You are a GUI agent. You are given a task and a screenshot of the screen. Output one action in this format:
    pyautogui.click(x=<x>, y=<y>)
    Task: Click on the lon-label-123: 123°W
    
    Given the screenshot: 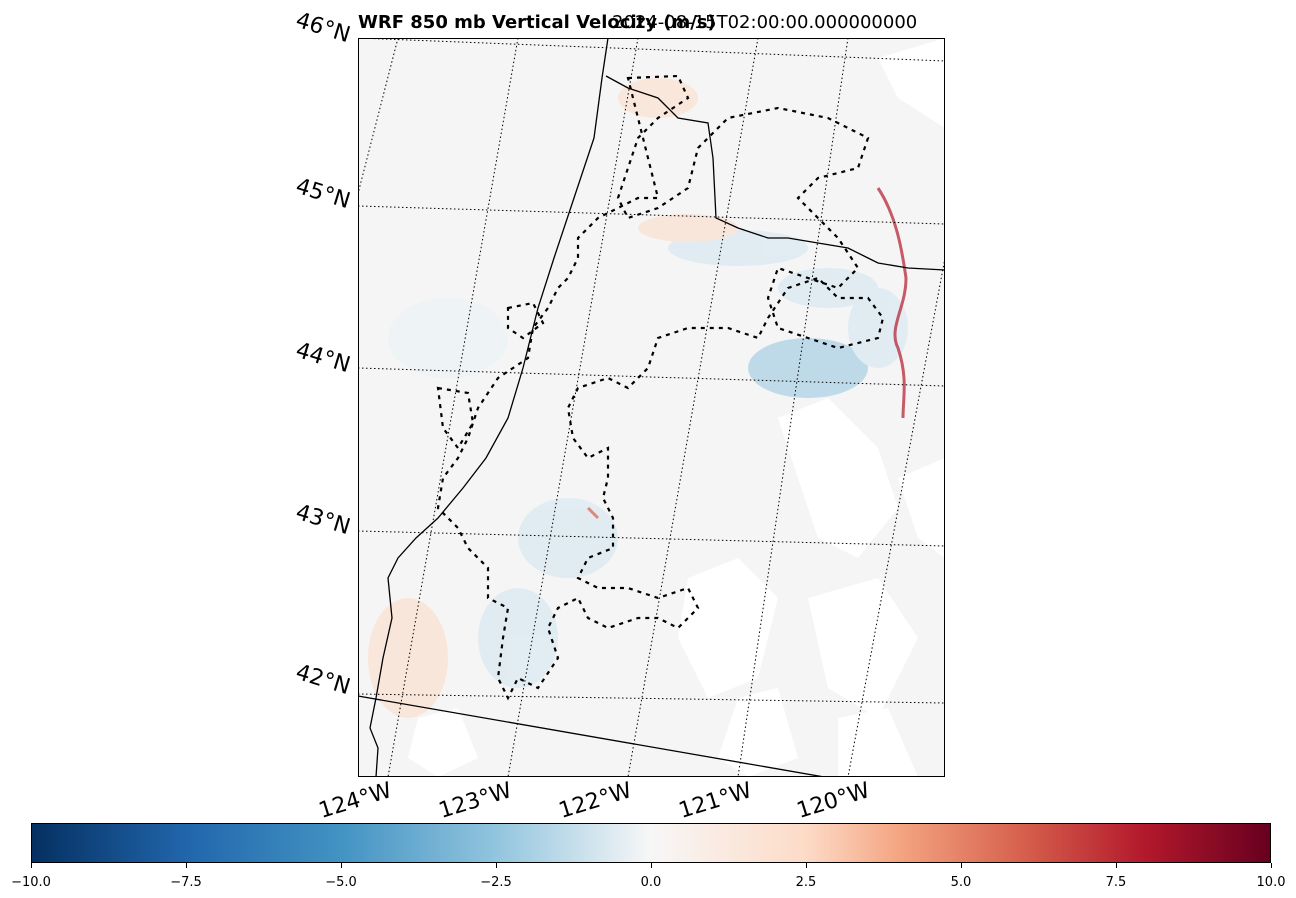 What is the action you would take?
    pyautogui.click(x=475, y=801)
    